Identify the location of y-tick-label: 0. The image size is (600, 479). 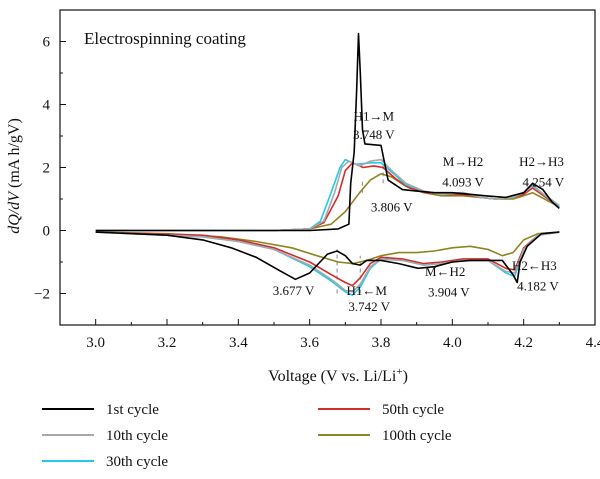
(47, 232).